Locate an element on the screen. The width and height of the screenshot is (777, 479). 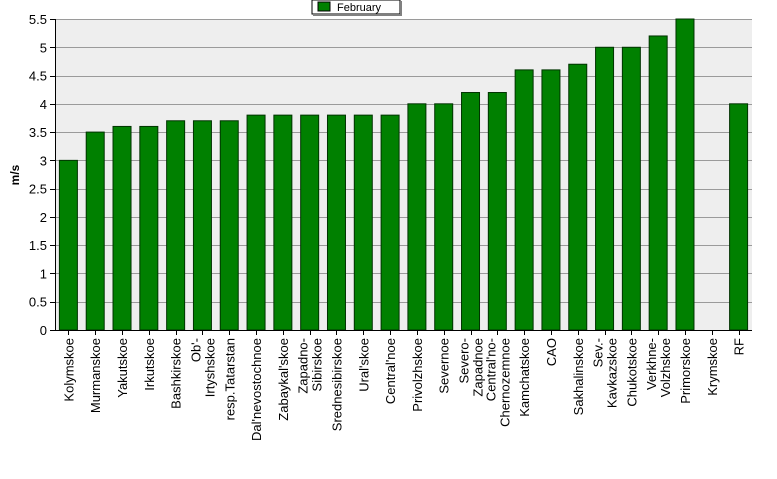
y-tick-label: 3.5 is located at coordinates (38, 132).